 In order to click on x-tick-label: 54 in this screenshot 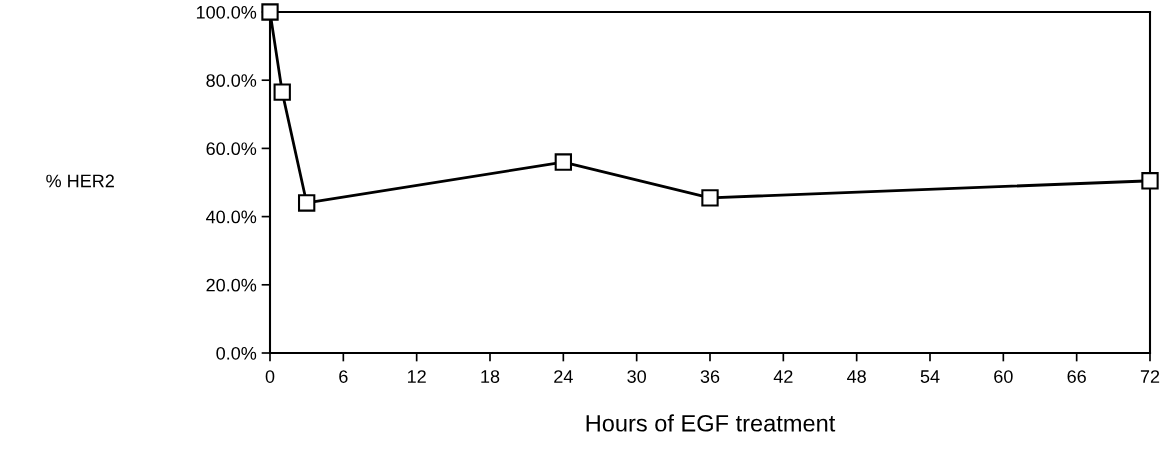, I will do `click(930, 376)`.